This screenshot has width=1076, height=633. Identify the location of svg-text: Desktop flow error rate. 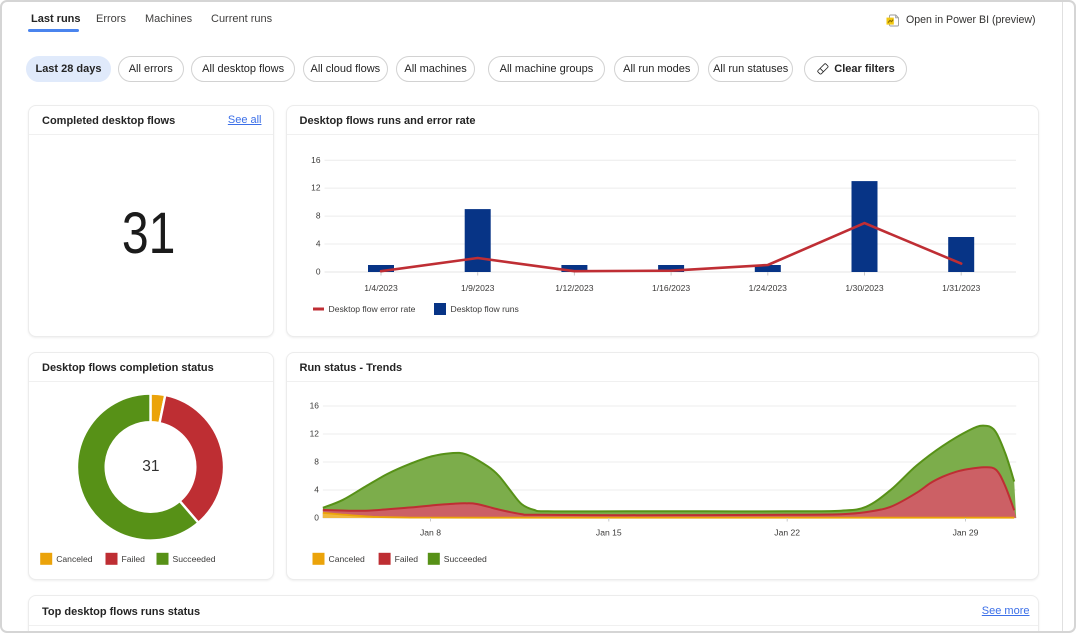
(371, 309).